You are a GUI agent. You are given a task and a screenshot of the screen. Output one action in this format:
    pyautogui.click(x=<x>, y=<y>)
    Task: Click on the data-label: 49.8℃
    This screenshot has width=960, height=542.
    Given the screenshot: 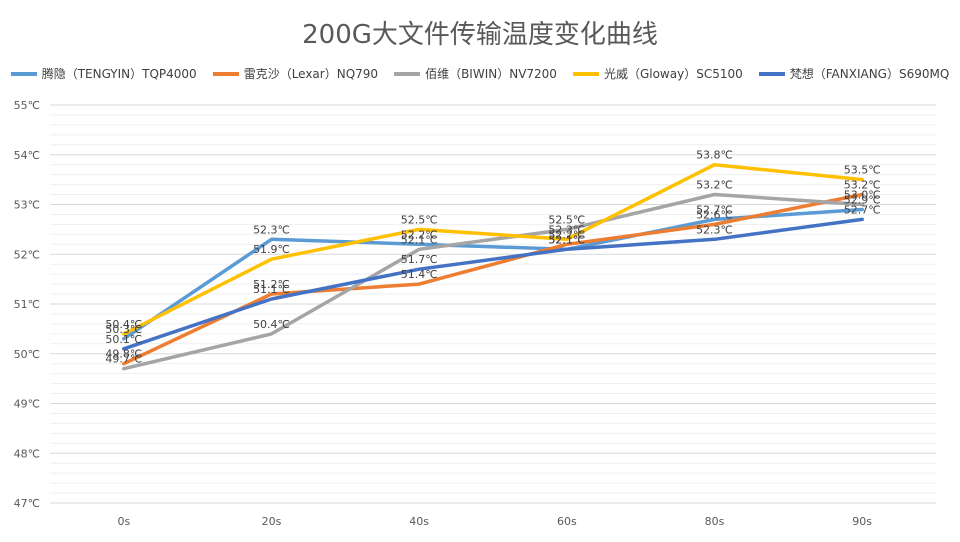 What is the action you would take?
    pyautogui.click(x=123, y=354)
    